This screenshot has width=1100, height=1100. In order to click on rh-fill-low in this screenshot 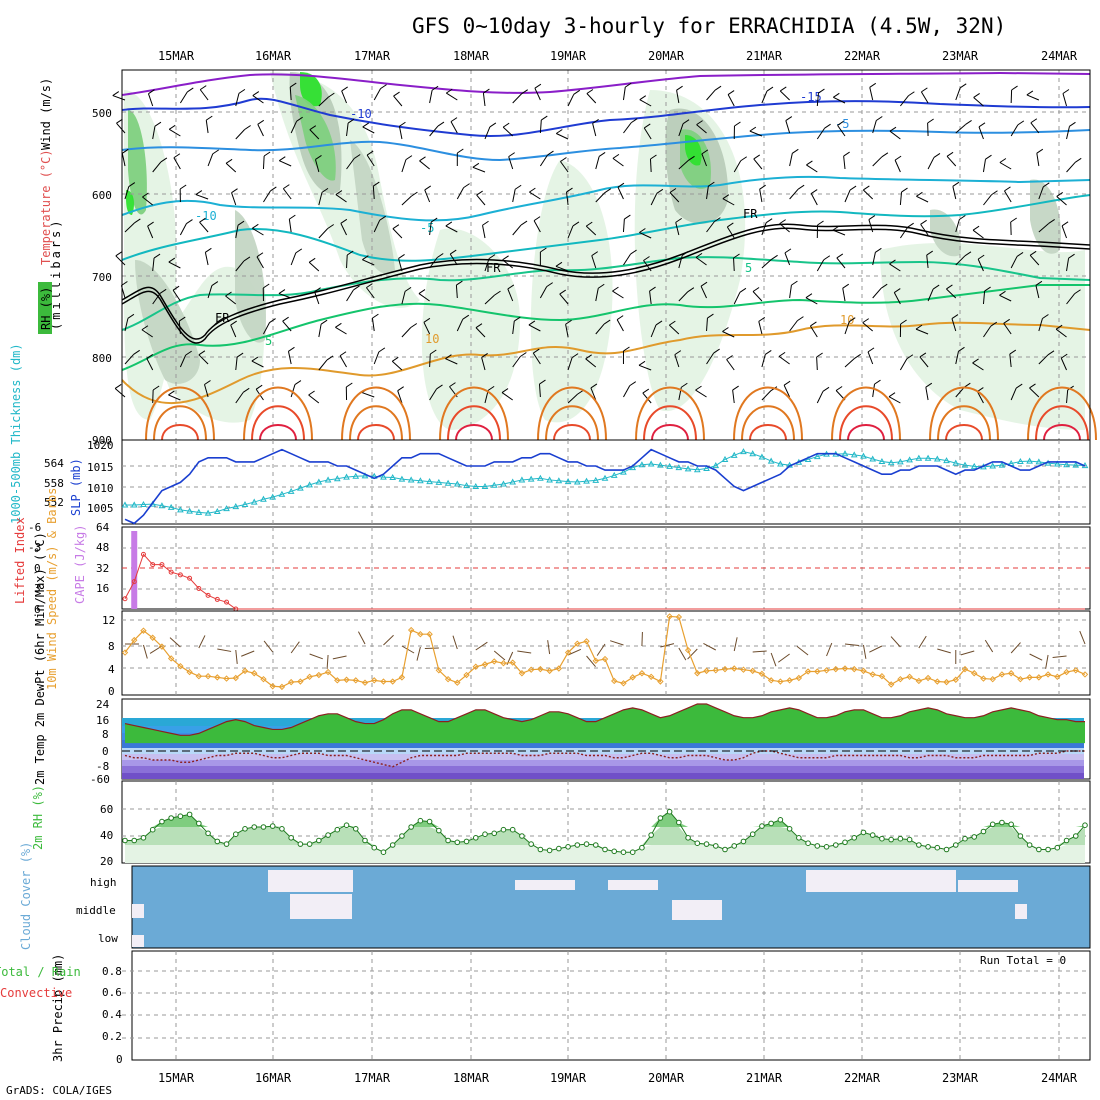, I will do `click(605, 854)`.